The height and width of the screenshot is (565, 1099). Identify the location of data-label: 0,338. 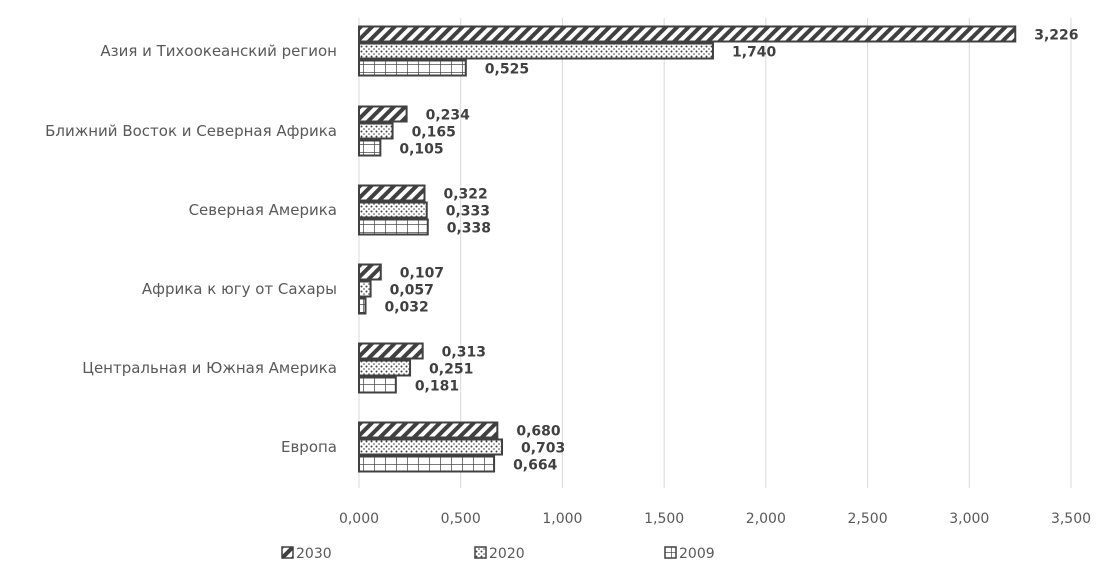
(469, 229).